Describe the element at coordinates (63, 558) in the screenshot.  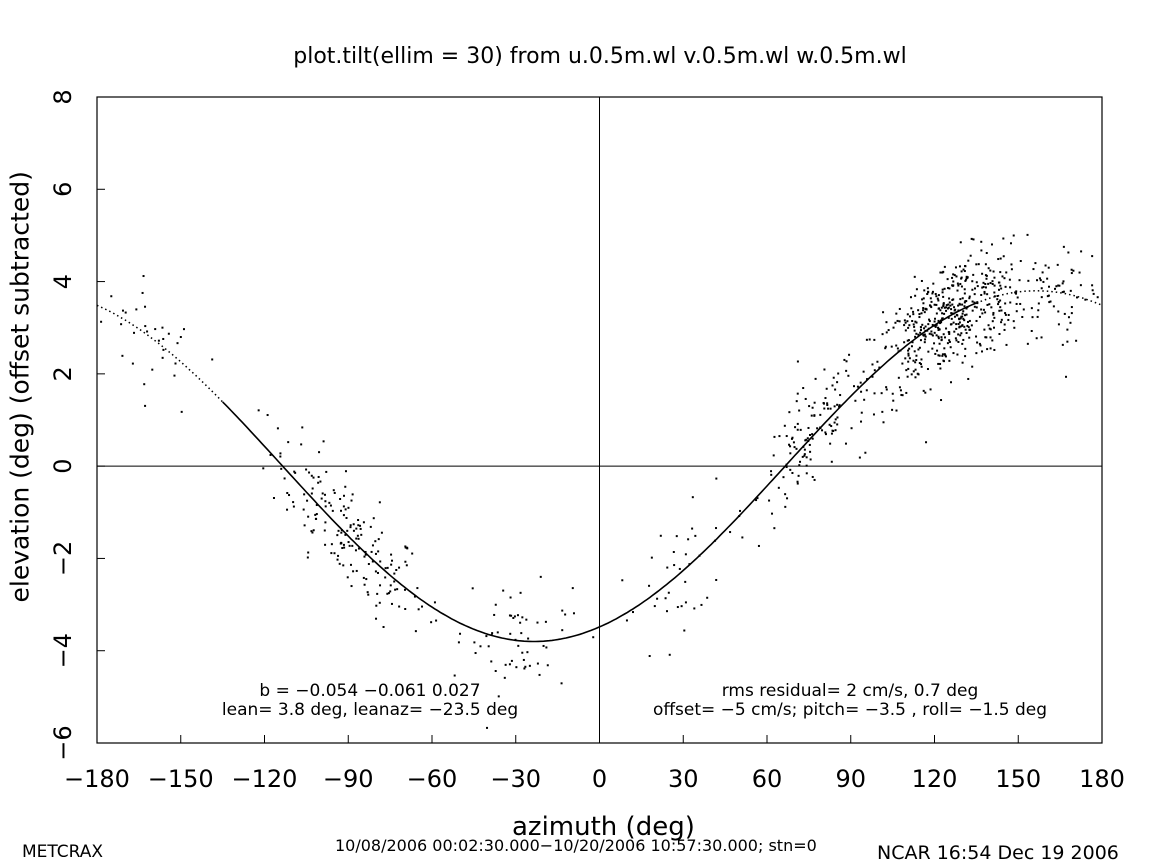
I see `y-tick-label: −2` at that location.